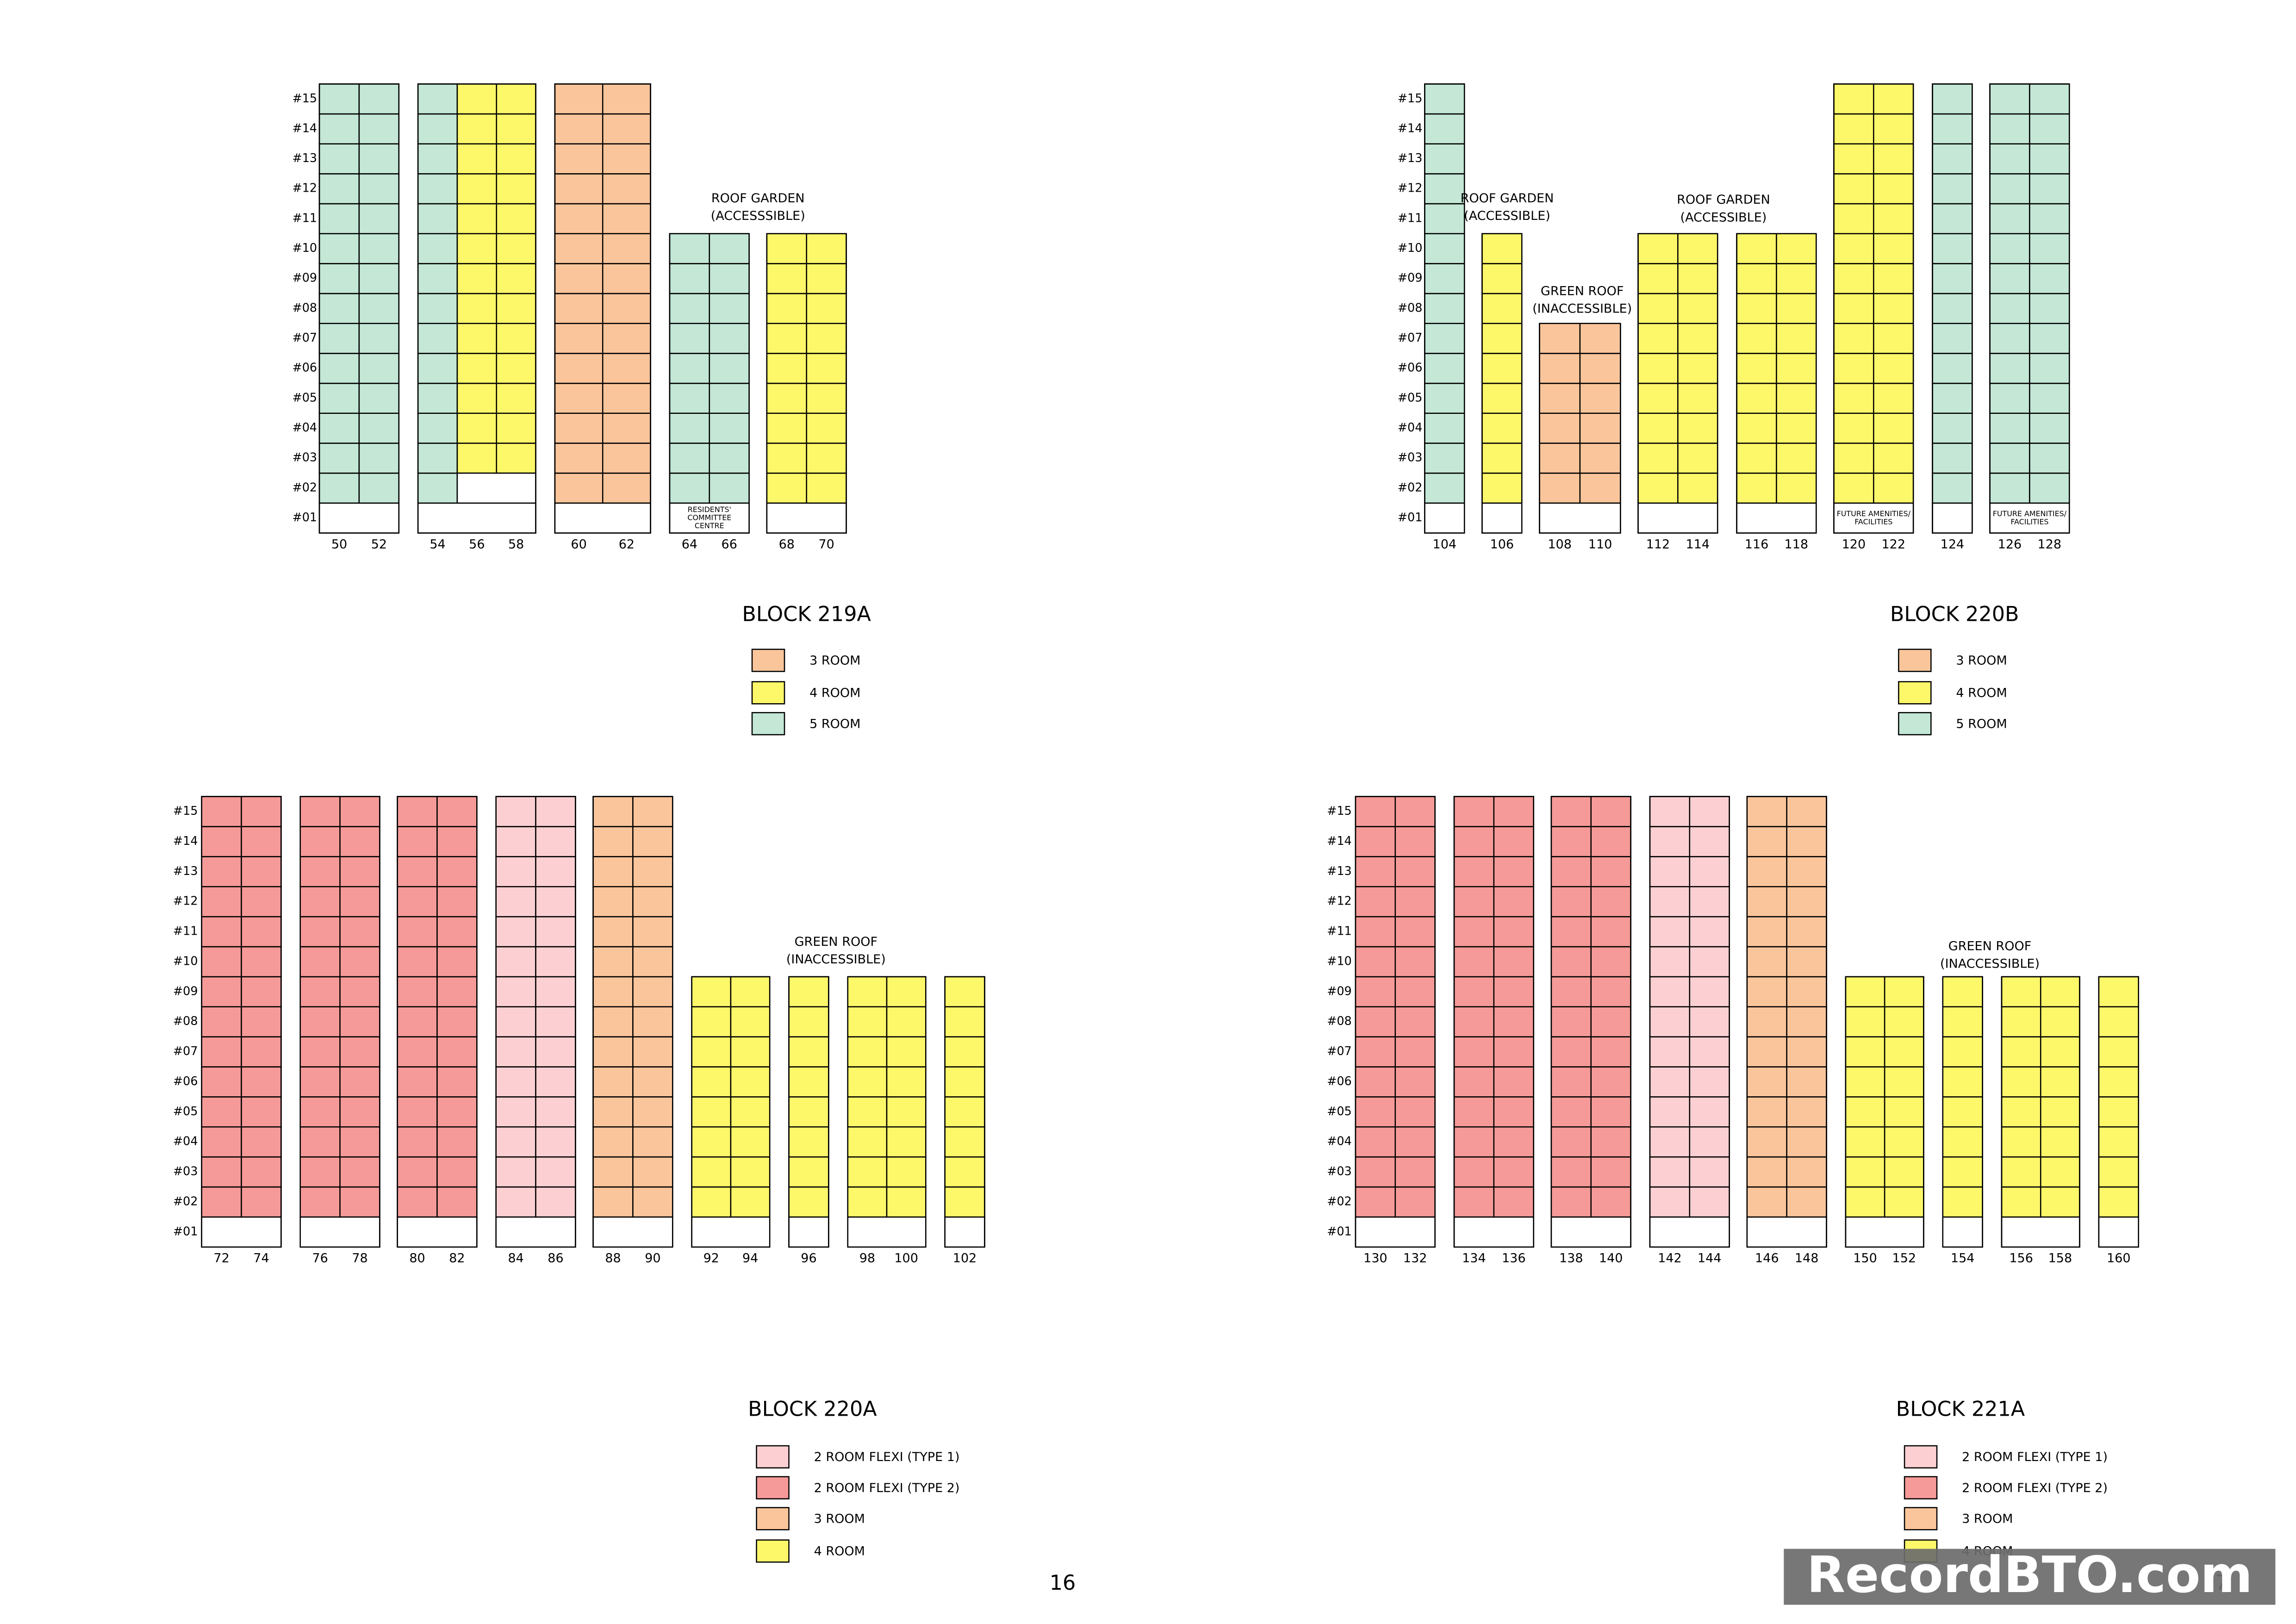 The image size is (2296, 1624). What do you see at coordinates (185, 841) in the screenshot?
I see `floor-label: #14` at bounding box center [185, 841].